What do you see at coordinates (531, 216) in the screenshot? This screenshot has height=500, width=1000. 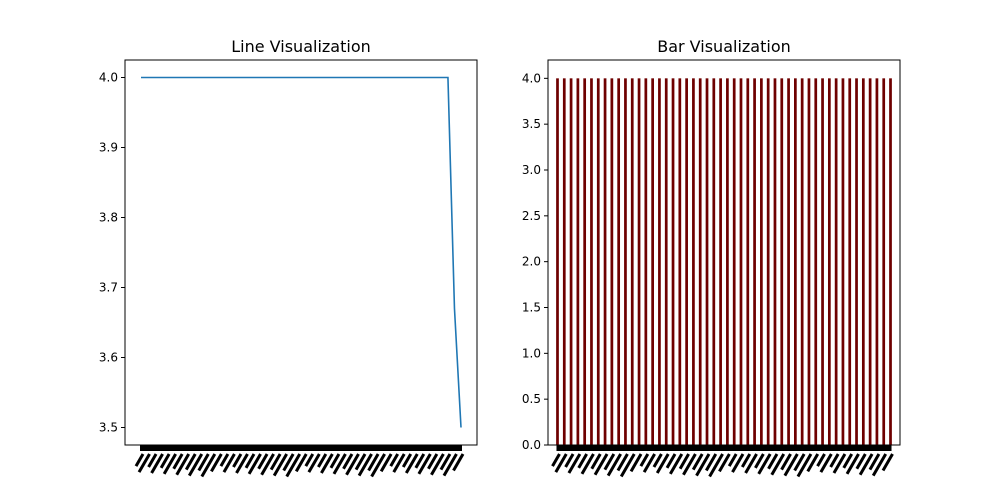 I see `y-tick-label: 2.5` at bounding box center [531, 216].